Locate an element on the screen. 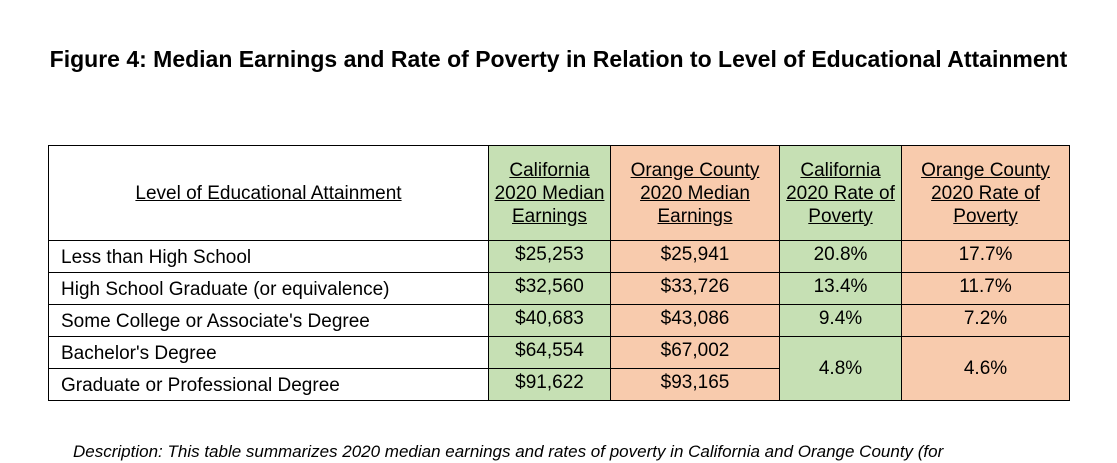 The image size is (1117, 463). ca-poverty-cell: 20.8% is located at coordinates (840, 256).